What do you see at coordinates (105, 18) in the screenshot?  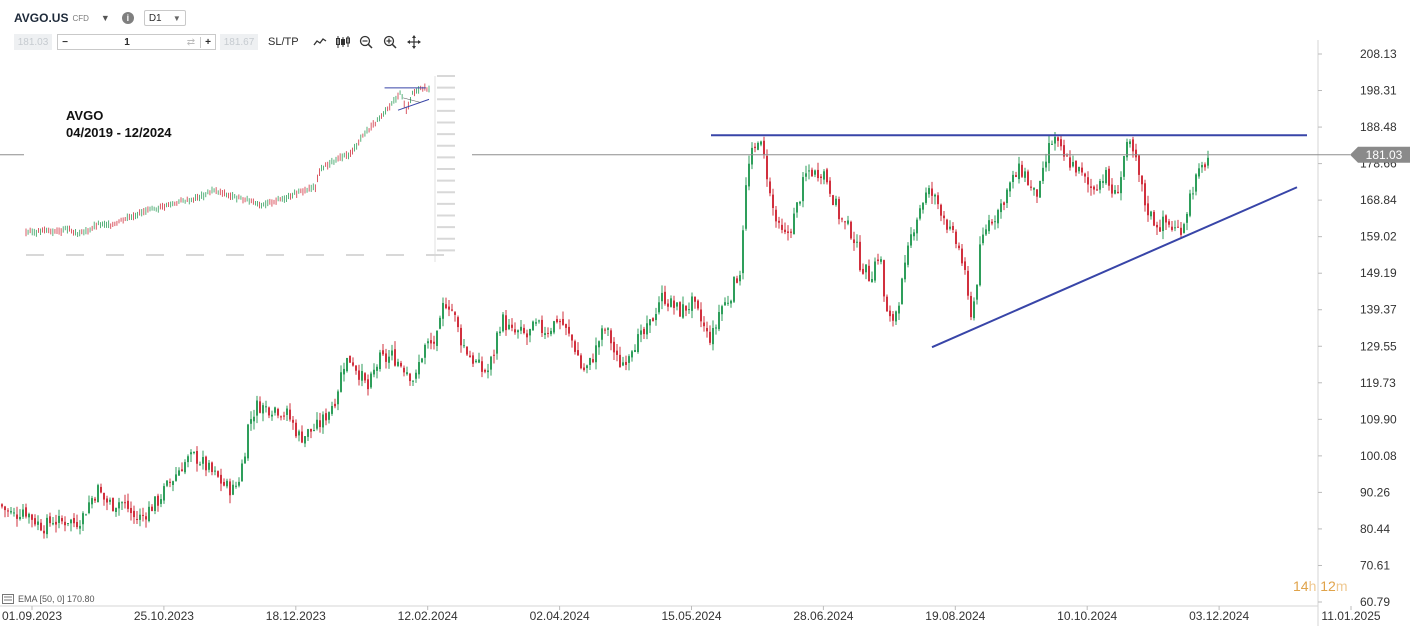 I see `dropdown-caret-icon: ▼` at bounding box center [105, 18].